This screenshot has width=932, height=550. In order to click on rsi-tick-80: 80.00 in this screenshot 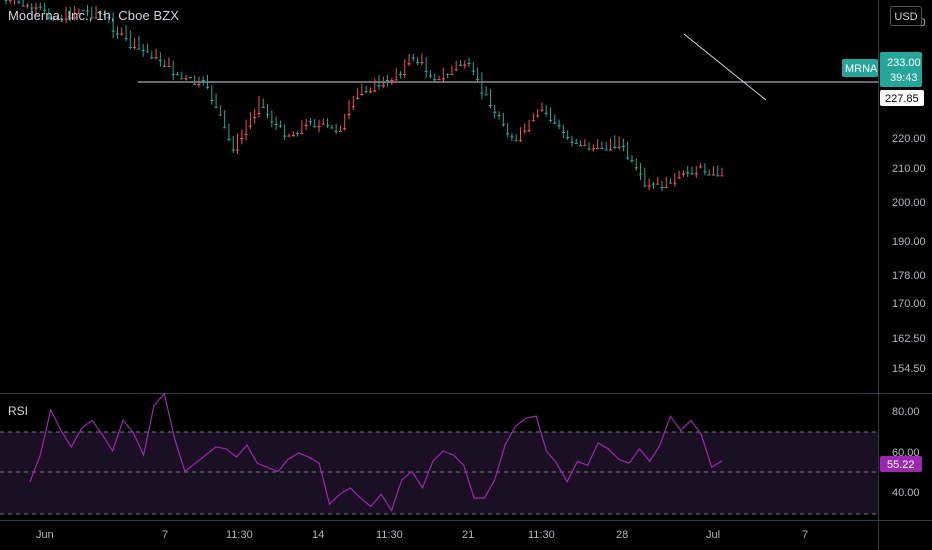, I will do `click(906, 412)`.